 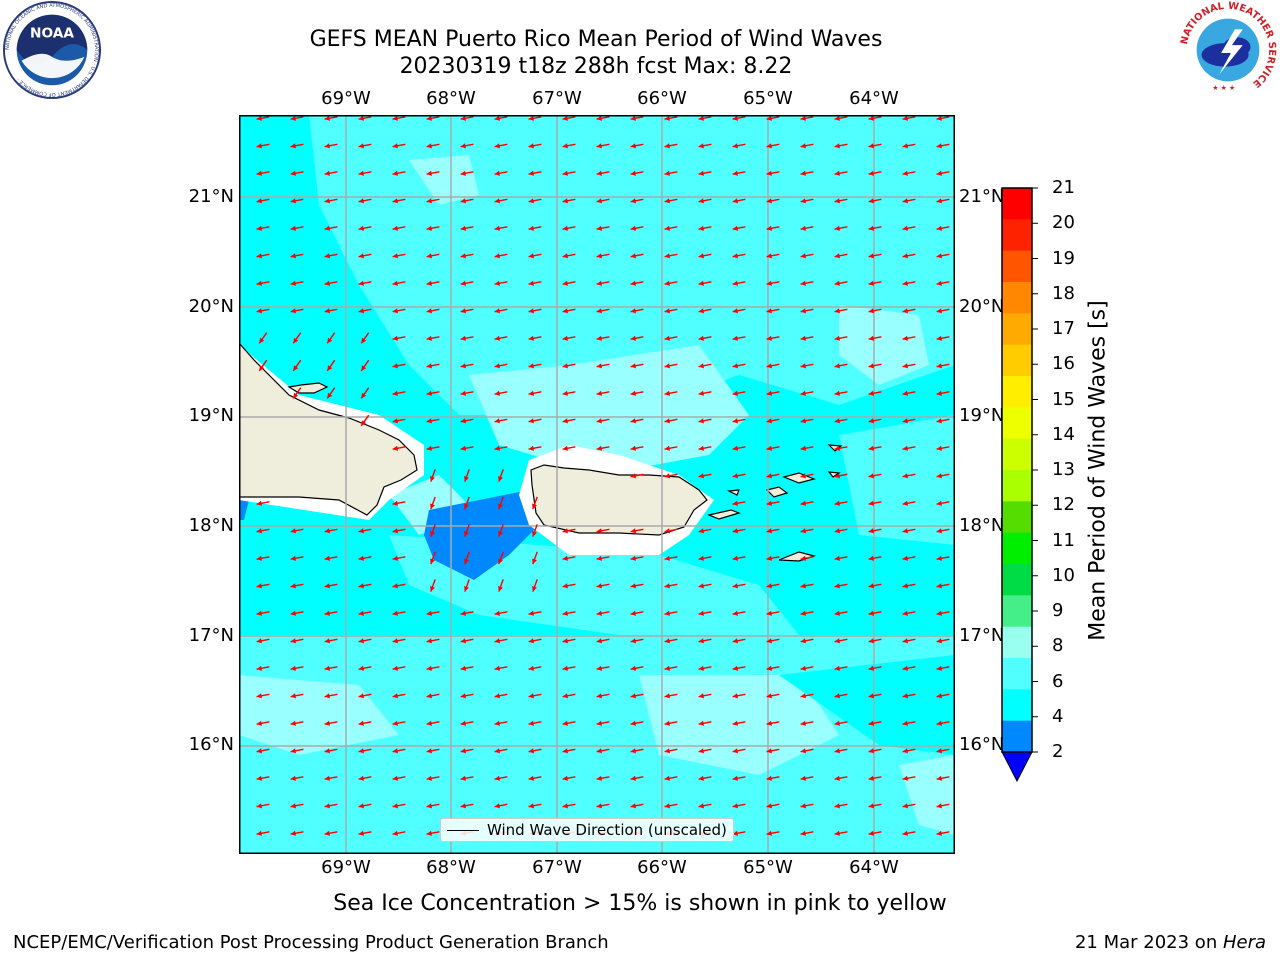 I want to click on svg-text: NOAA, so click(x=52, y=33).